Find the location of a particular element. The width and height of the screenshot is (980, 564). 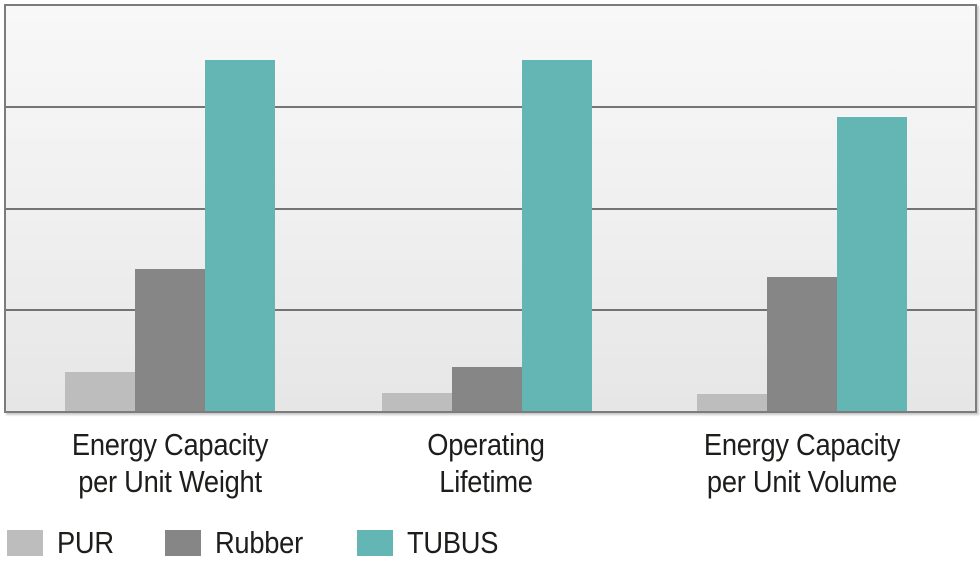

legend-item-rubber: Rubber is located at coordinates (240, 542).